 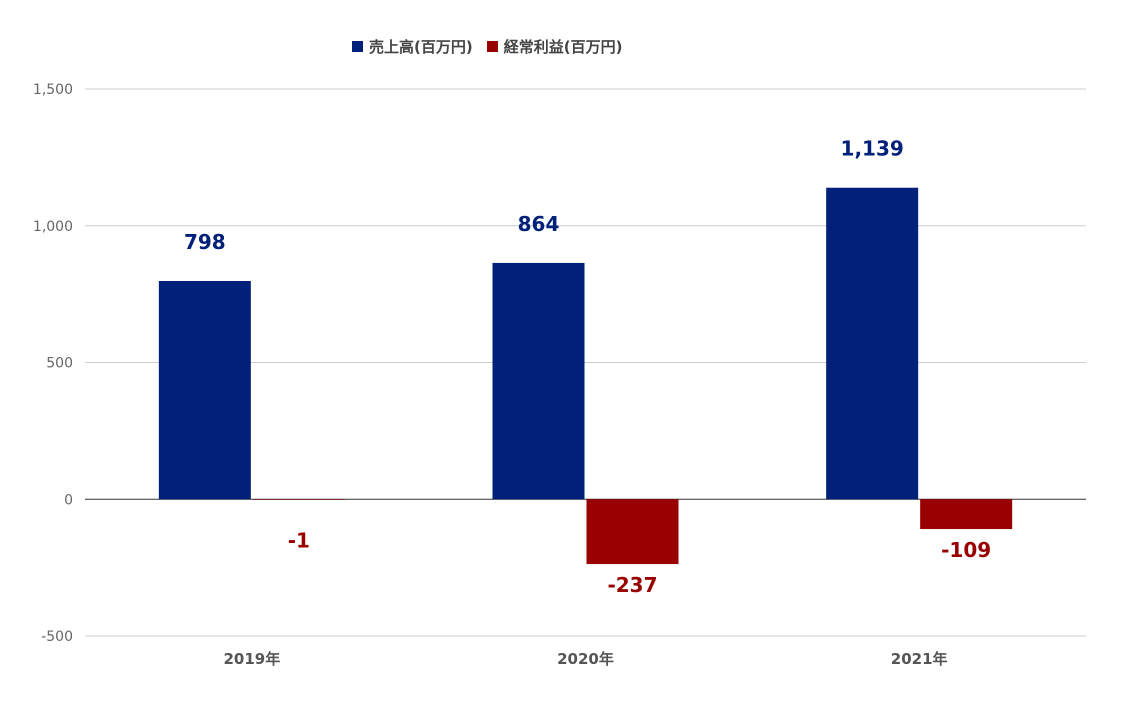 What do you see at coordinates (539, 224) in the screenshot?
I see `data-label-sales: 864` at bounding box center [539, 224].